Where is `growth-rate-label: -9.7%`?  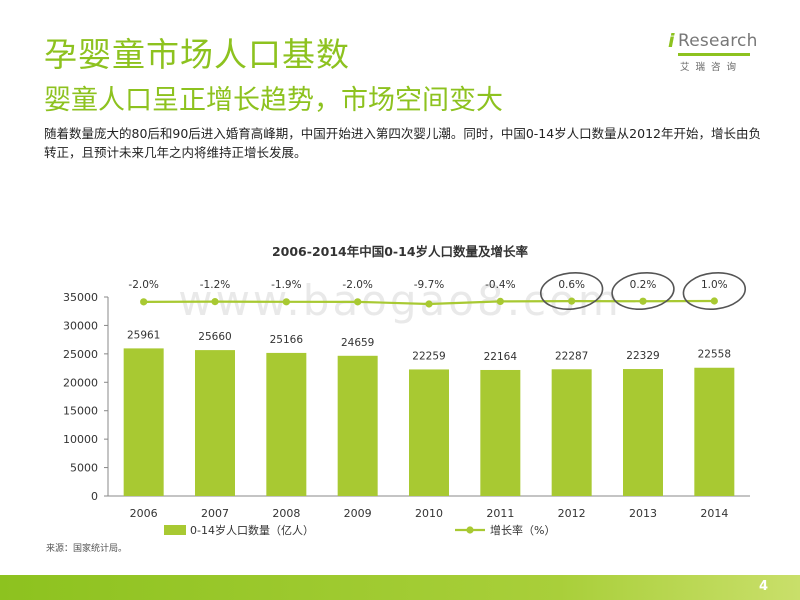 growth-rate-label: -9.7% is located at coordinates (429, 285).